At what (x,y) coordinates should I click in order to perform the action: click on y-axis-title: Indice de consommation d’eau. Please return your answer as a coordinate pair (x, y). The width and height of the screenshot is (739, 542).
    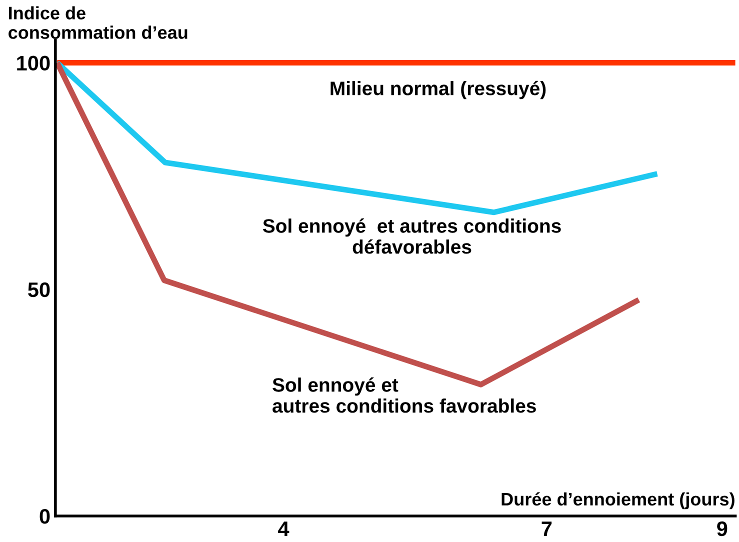
    Looking at the image, I should click on (98, 22).